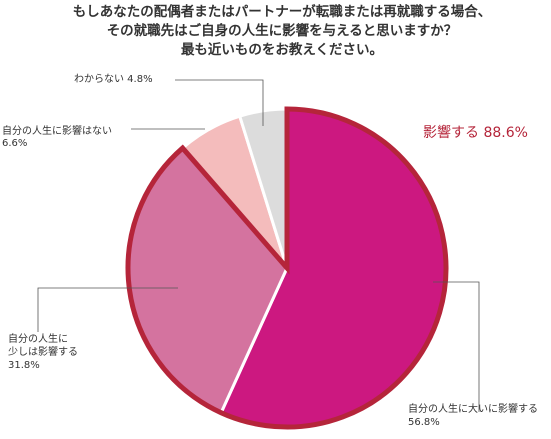 The image size is (551, 439). What do you see at coordinates (473, 408) in the screenshot?
I see `slice-label-1-line-1: 自分の人生に大いに影響する` at bounding box center [473, 408].